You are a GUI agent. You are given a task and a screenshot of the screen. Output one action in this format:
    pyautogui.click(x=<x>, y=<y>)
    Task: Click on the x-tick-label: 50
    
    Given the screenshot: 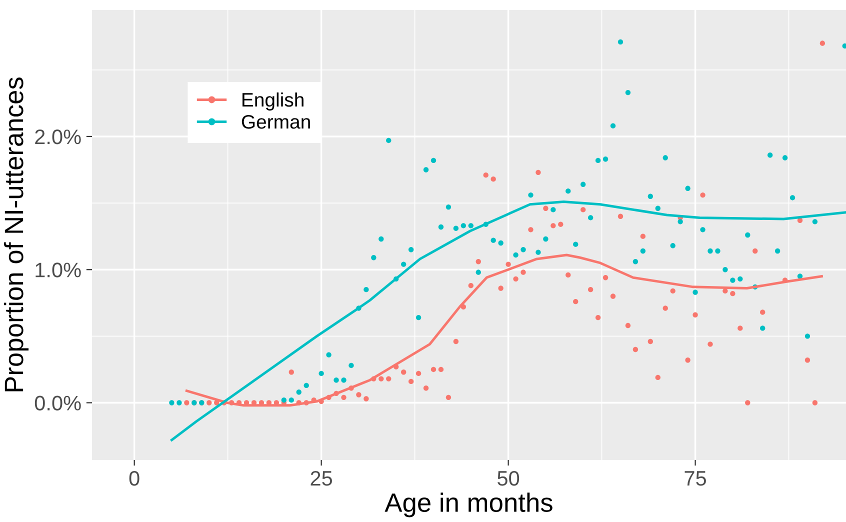 What is the action you would take?
    pyautogui.click(x=509, y=478)
    